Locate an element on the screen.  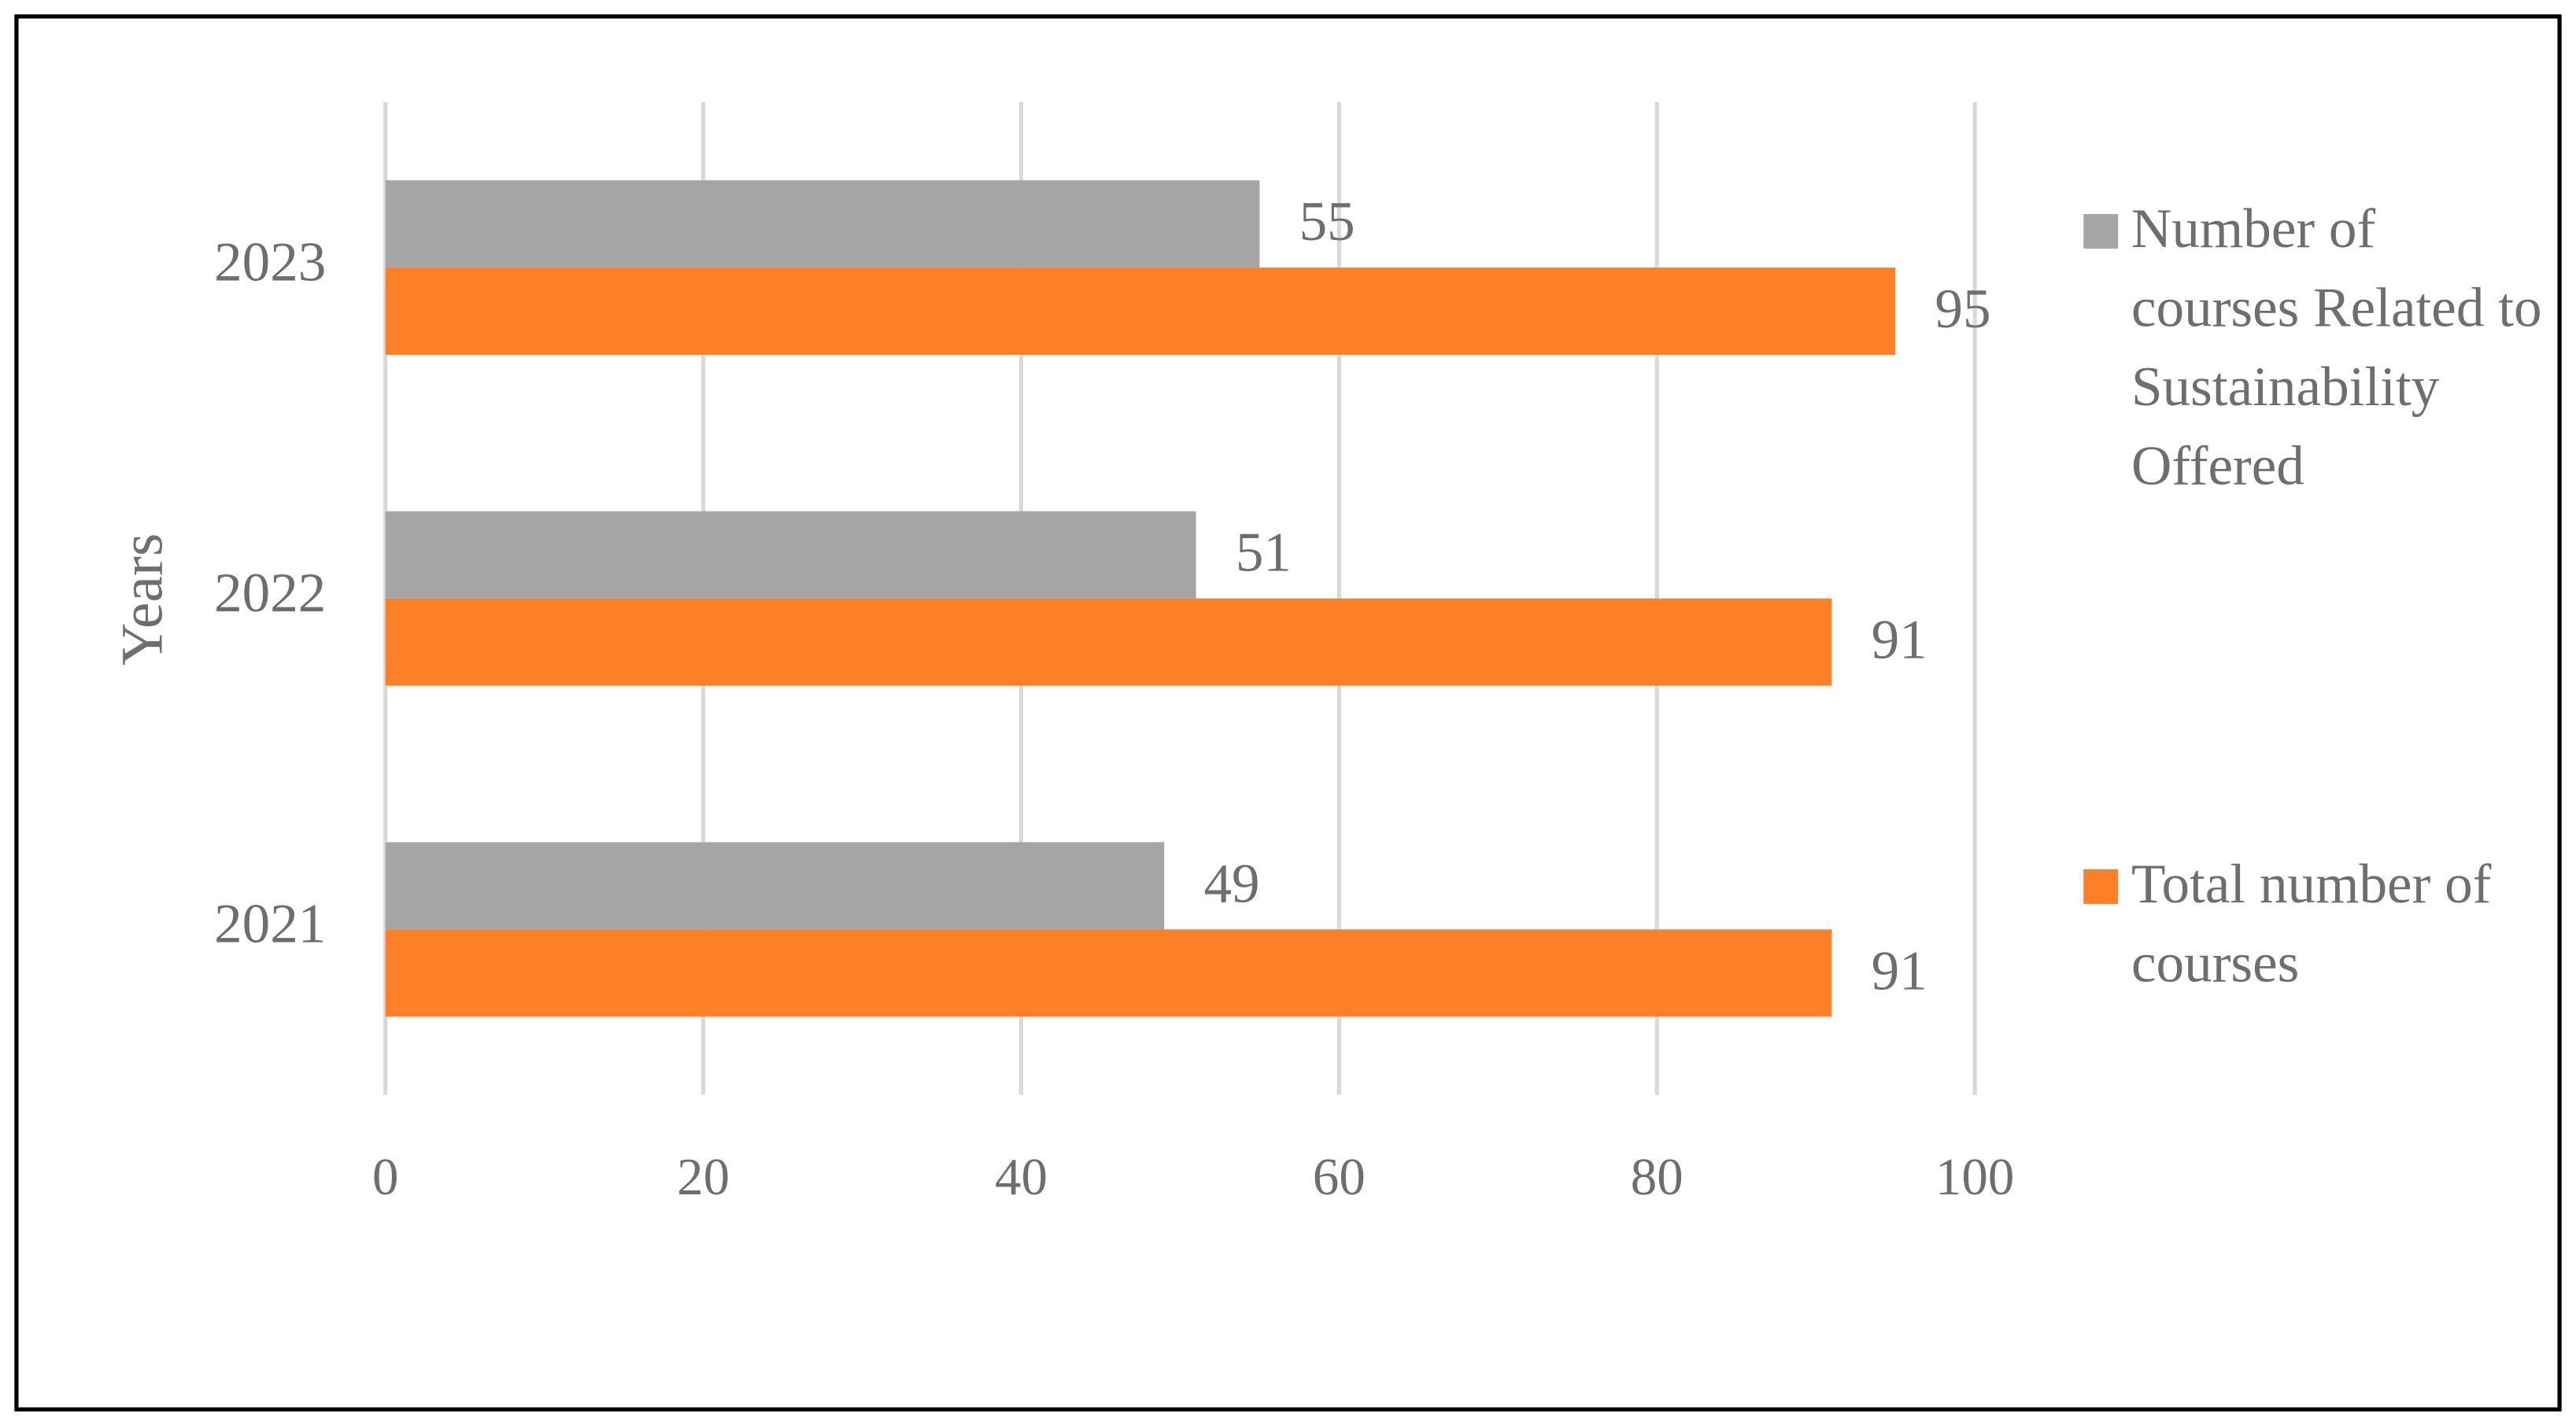
x-tick-label: 80 is located at coordinates (1657, 1177).